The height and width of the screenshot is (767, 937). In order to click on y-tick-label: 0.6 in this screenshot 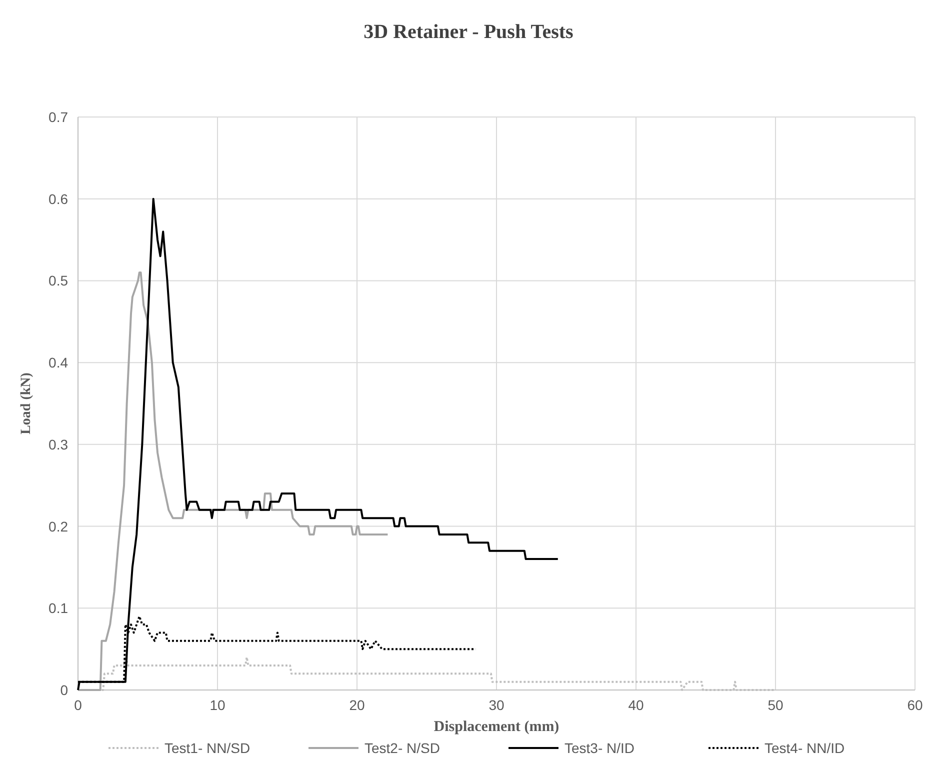, I will do `click(58, 198)`.